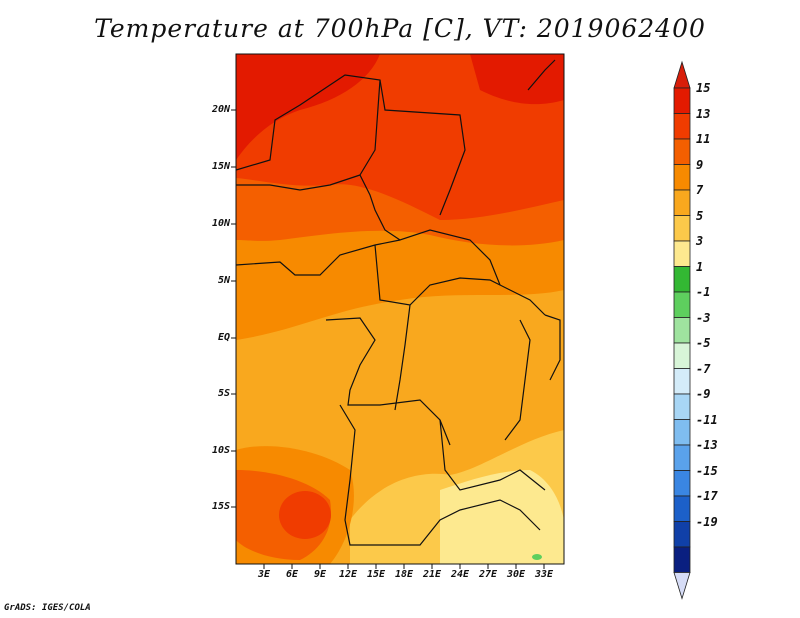 This screenshot has height=618, width=800. What do you see at coordinates (707, 470) in the screenshot?
I see `colorbar-label: -15` at bounding box center [707, 470].